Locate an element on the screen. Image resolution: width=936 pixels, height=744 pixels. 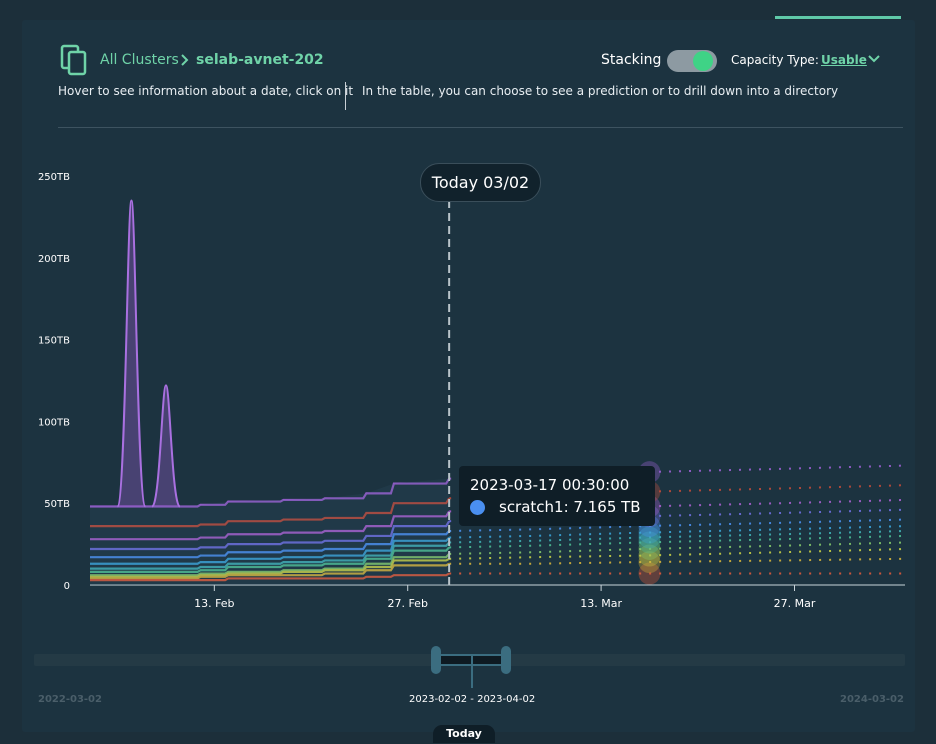
y-tick-label: 50TB is located at coordinates (57, 504).